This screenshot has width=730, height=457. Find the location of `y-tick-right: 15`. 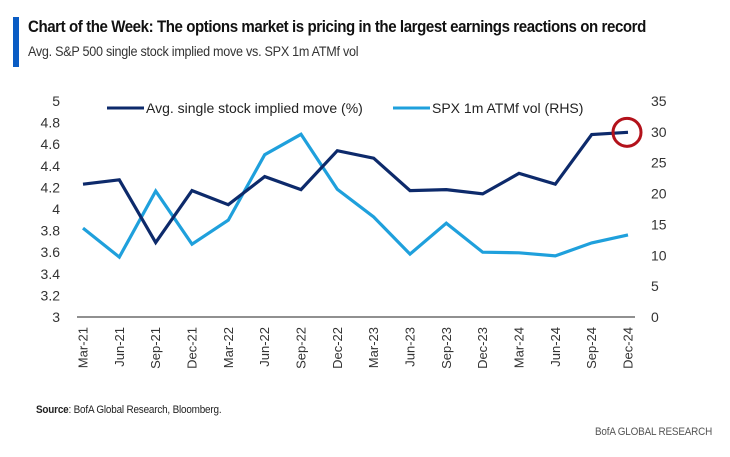

y-tick-right: 15 is located at coordinates (659, 224).